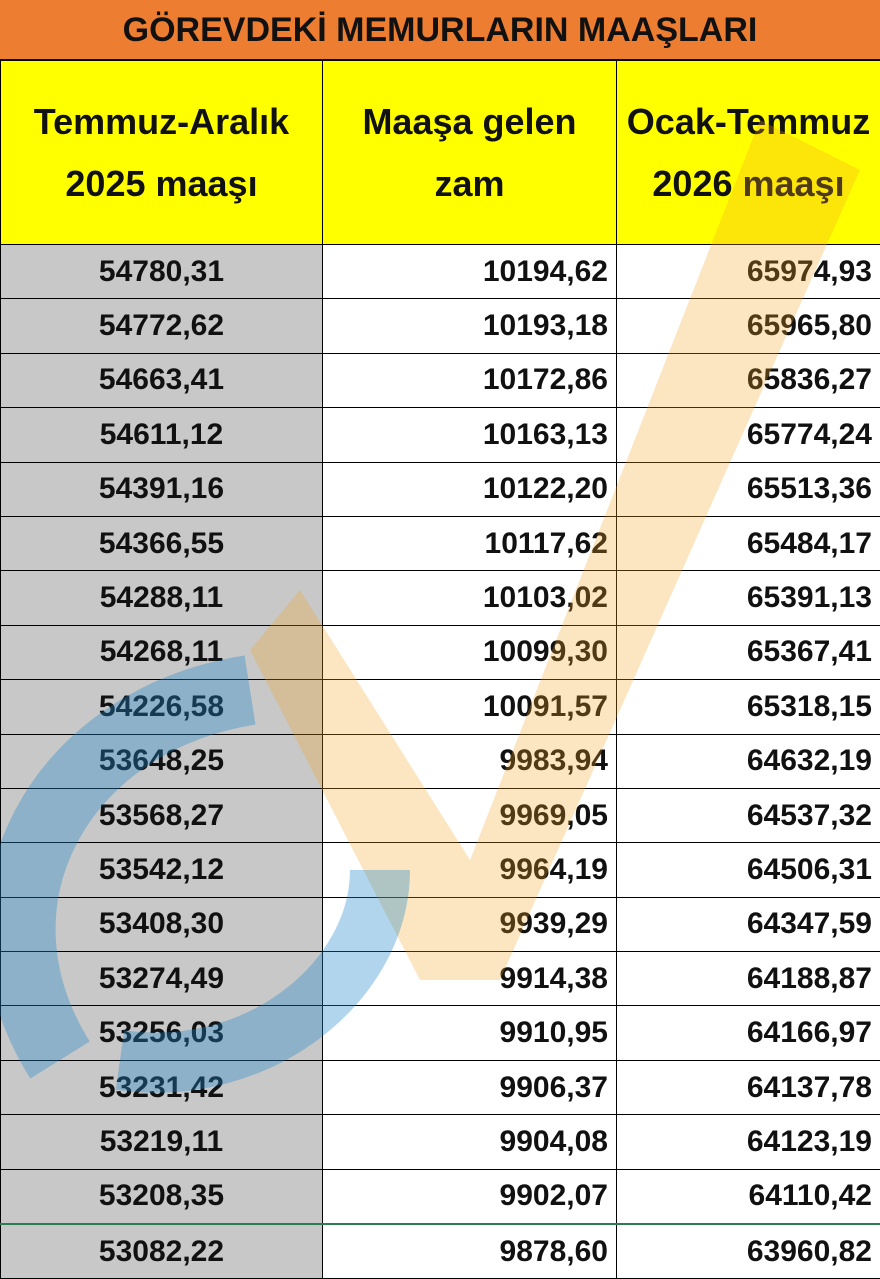  I want to click on cell: 53208,35, so click(162, 1196).